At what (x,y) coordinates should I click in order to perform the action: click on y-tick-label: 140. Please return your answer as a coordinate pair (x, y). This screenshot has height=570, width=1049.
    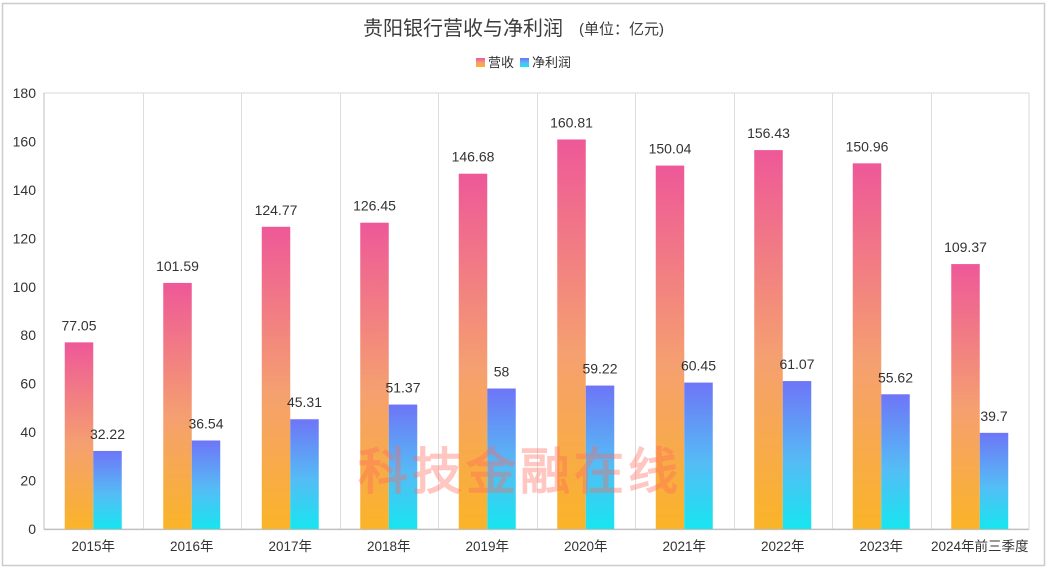
    Looking at the image, I should click on (25, 190).